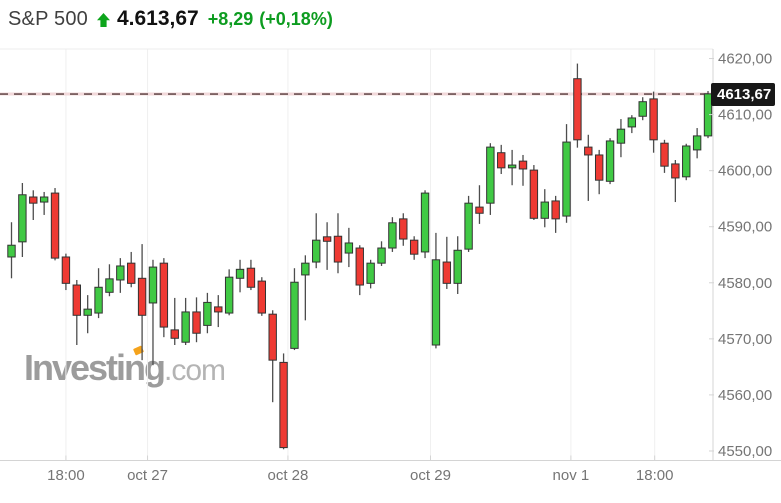  What do you see at coordinates (230, 18) in the screenshot?
I see `price-change: +8,29` at bounding box center [230, 18].